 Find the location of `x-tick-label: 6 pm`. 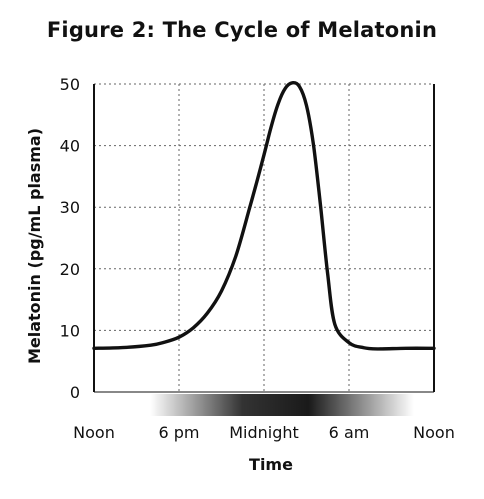

x-tick-label: 6 pm is located at coordinates (178, 432).